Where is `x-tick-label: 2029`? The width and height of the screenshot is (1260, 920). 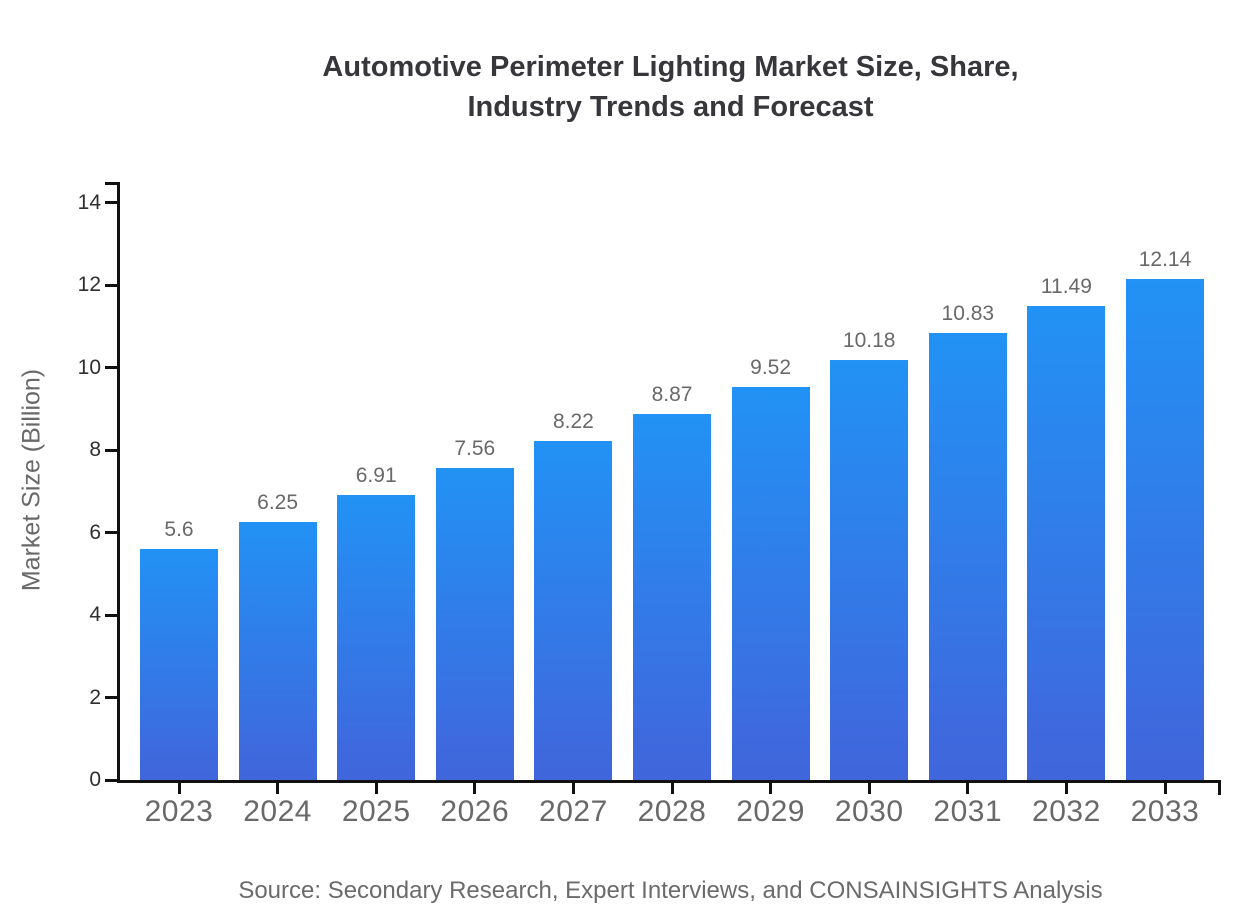 x-tick-label: 2029 is located at coordinates (770, 811).